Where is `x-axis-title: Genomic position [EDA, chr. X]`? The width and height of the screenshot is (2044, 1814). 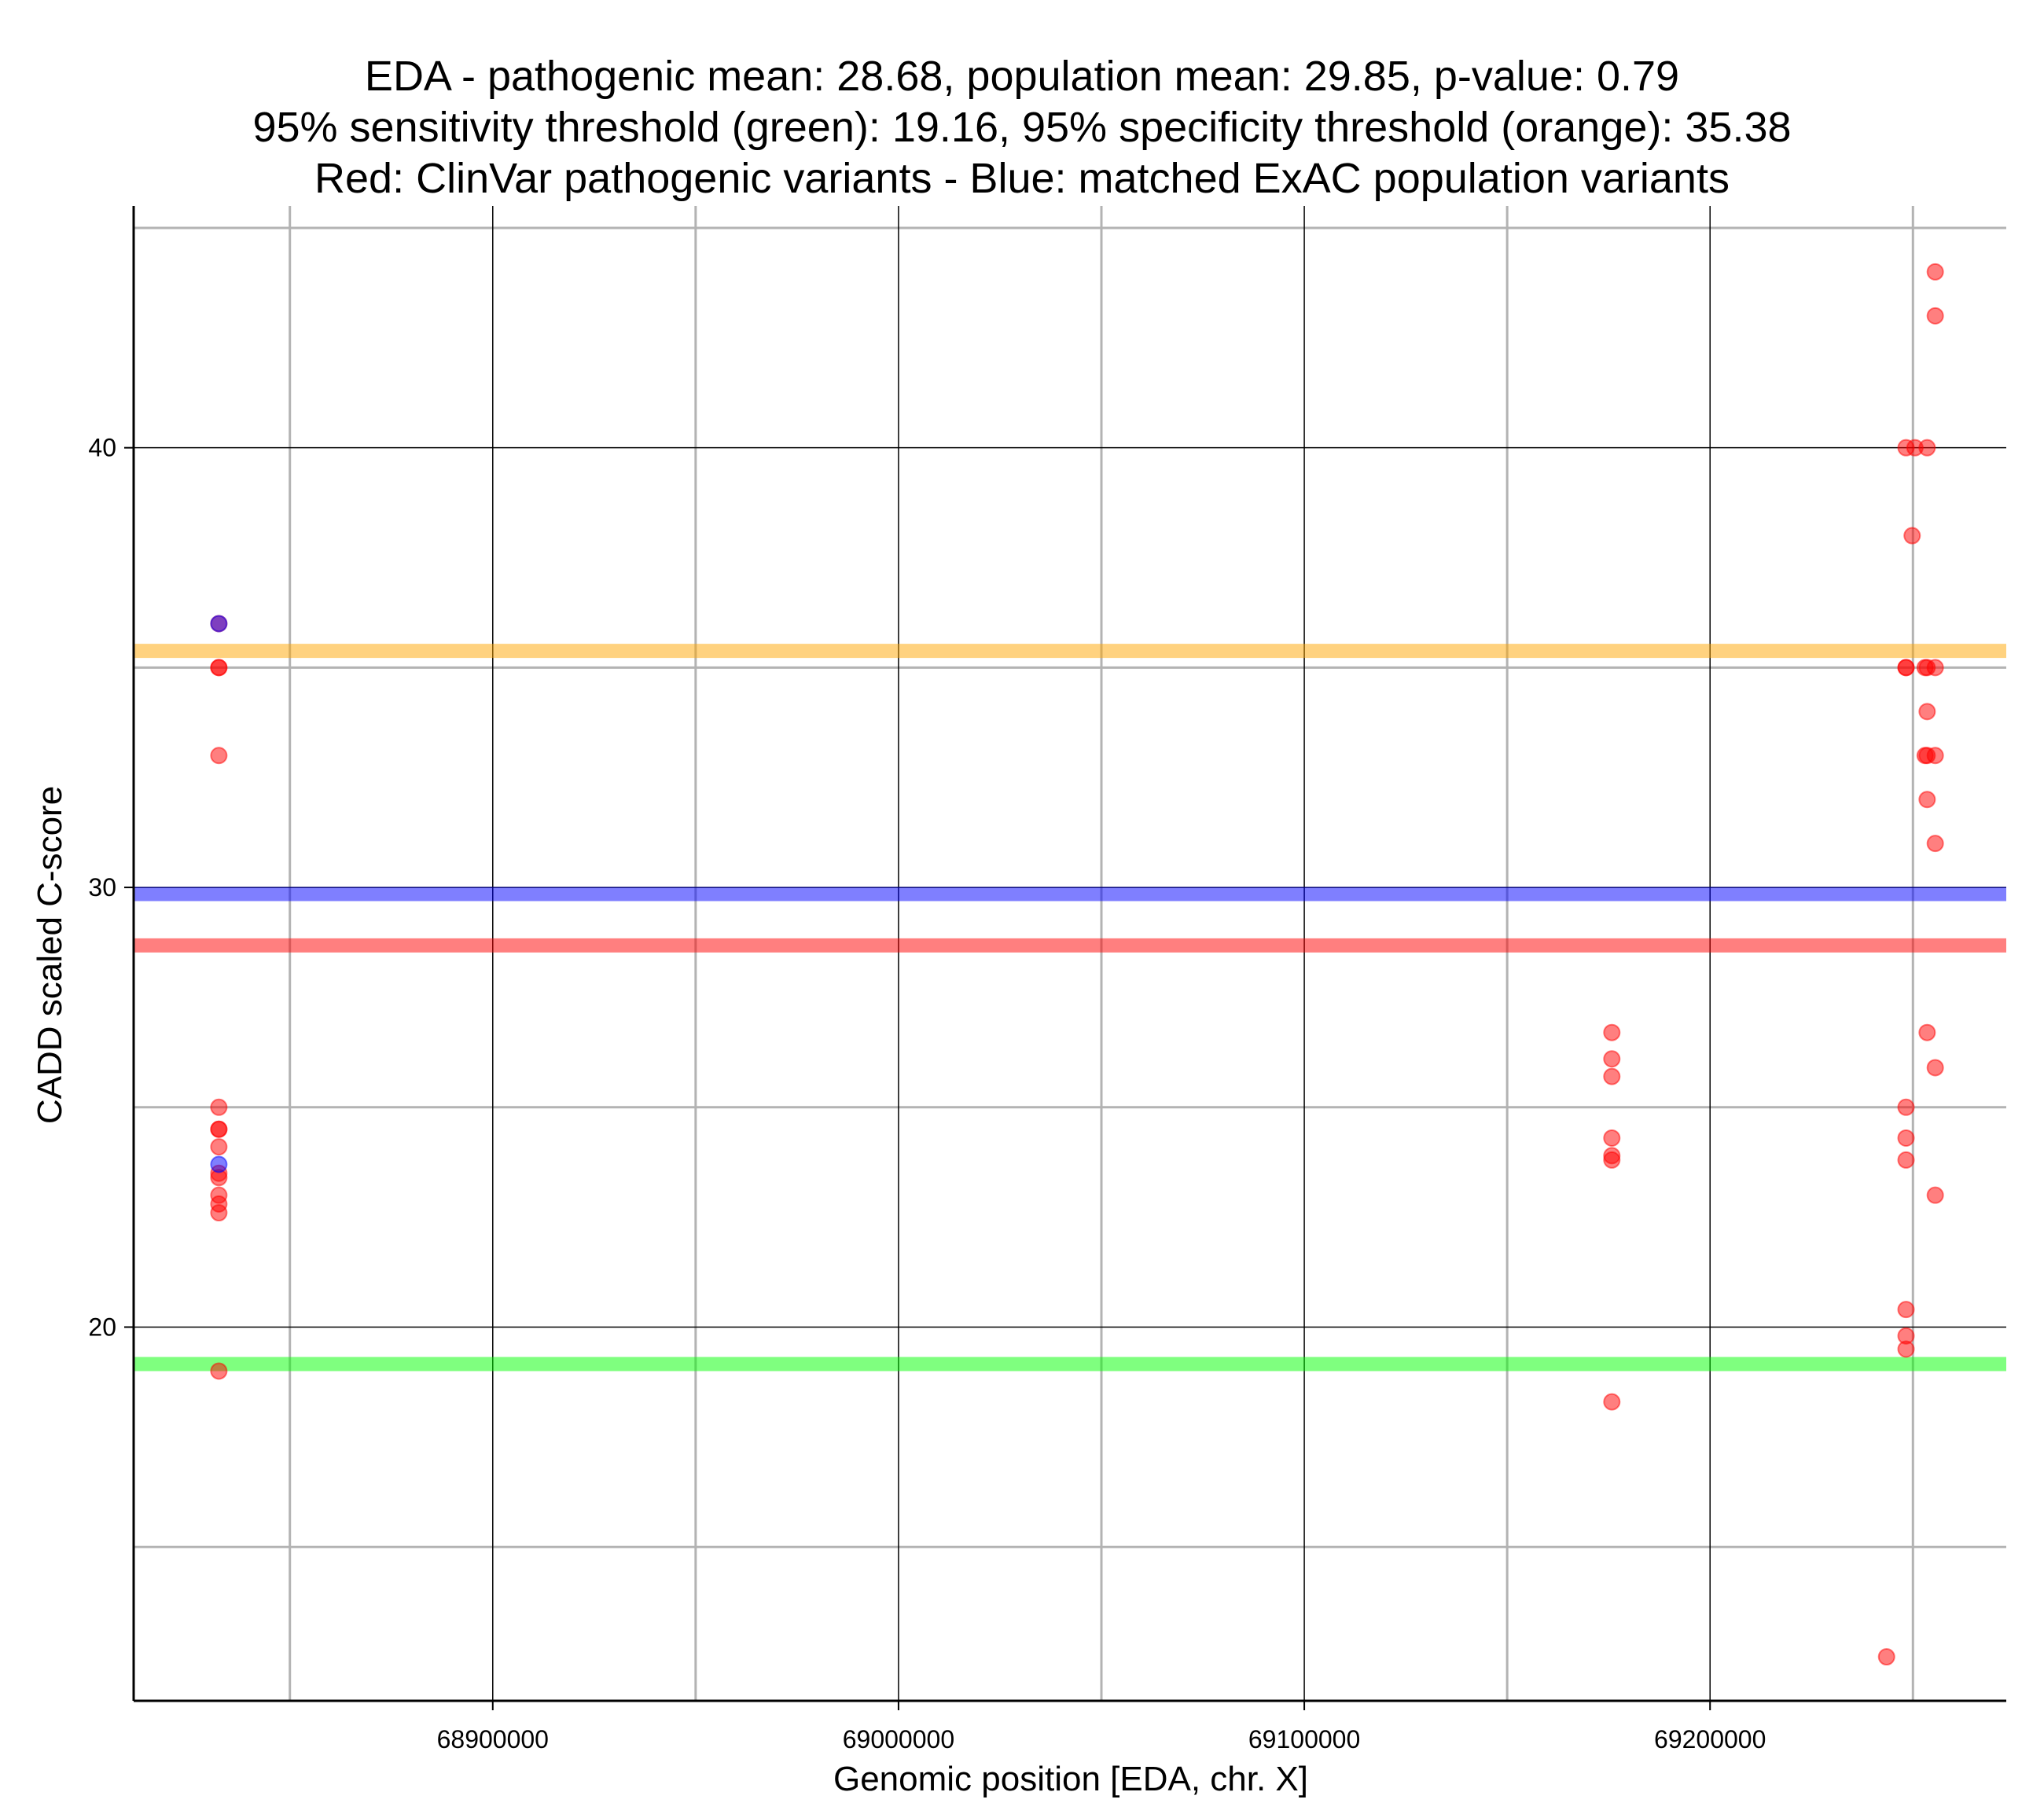 x-axis-title: Genomic position [EDA, chr. X] is located at coordinates (1071, 1779).